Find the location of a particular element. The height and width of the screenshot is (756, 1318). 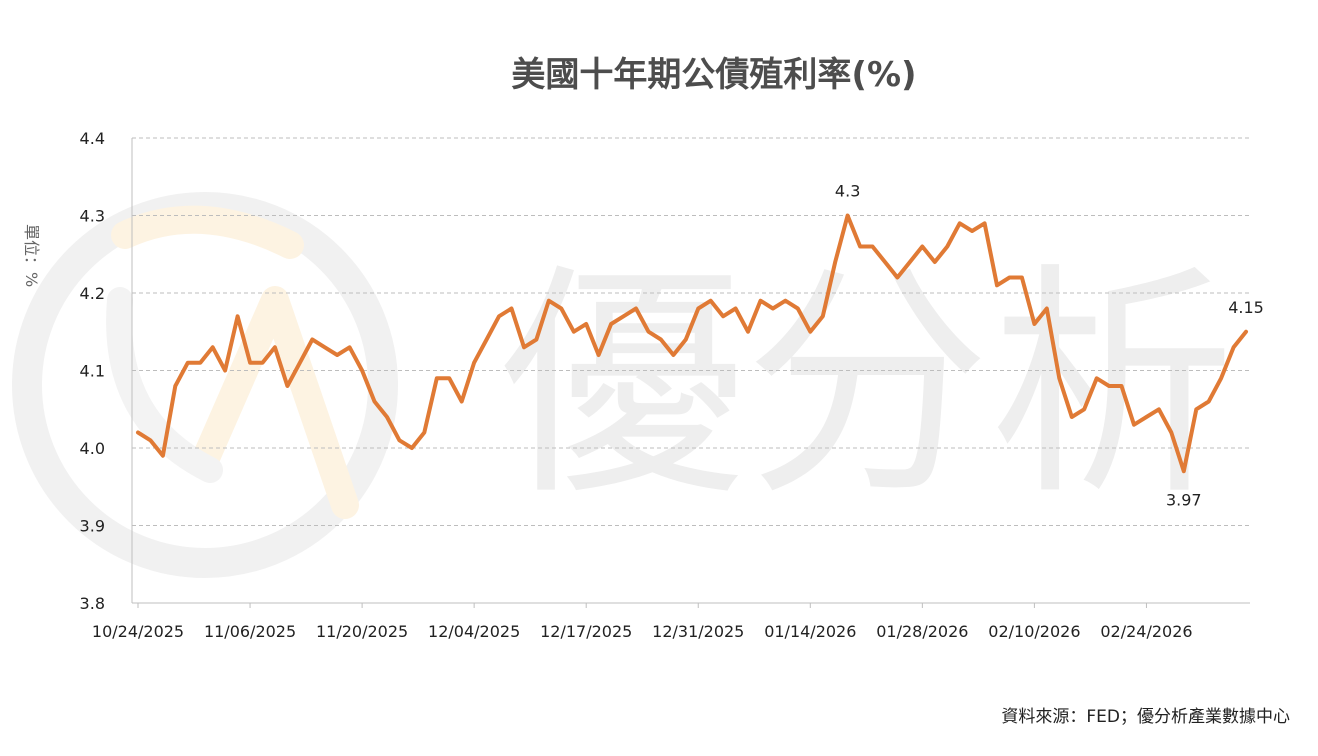

data-labels: 4.3 3.97 4.15 is located at coordinates (1049, 346).